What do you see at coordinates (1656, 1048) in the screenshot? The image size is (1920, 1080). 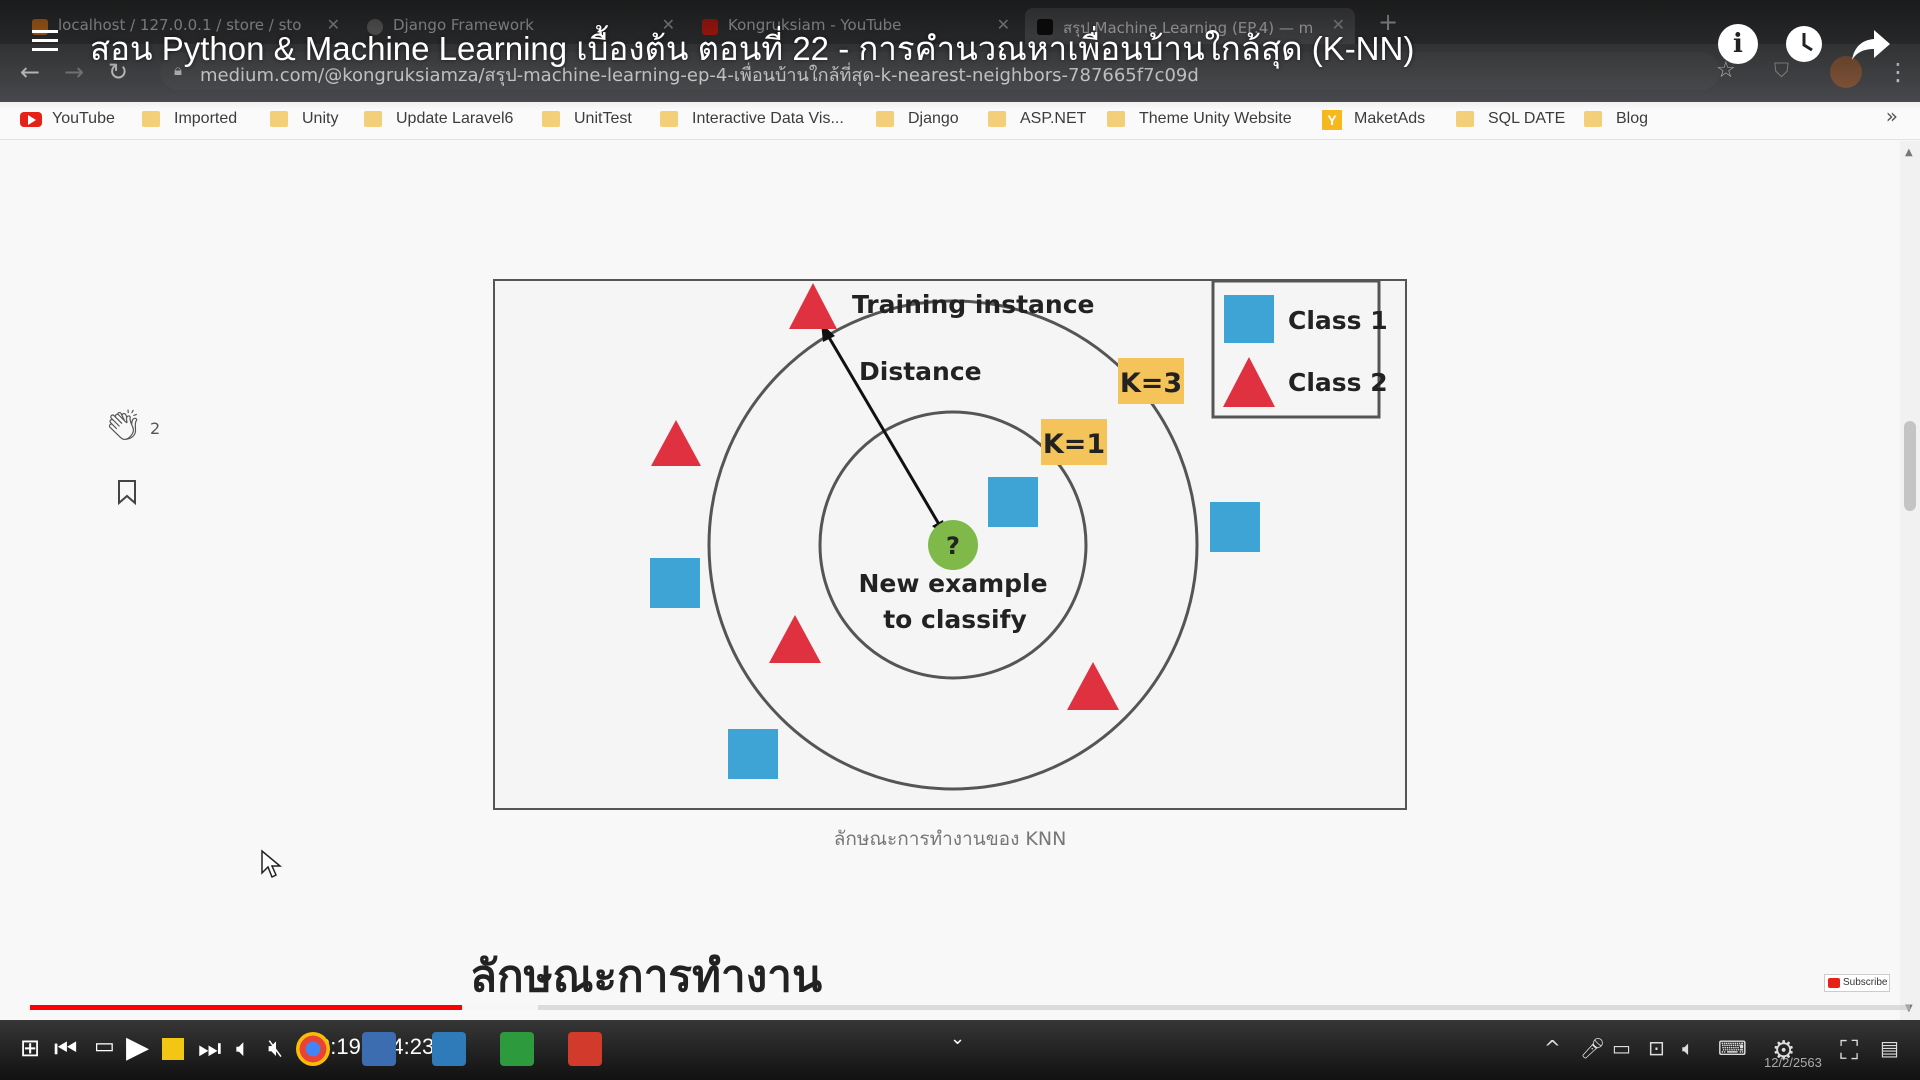 I see `network-icon: ⊡` at bounding box center [1656, 1048].